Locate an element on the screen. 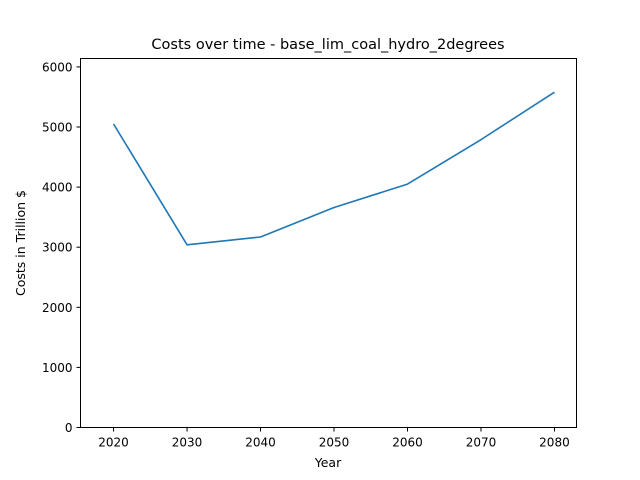  x-tick-label: 2040 is located at coordinates (260, 443).